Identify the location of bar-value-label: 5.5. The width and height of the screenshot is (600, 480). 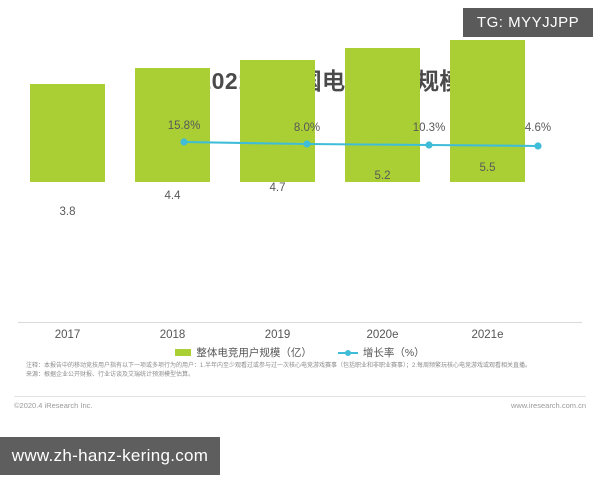
(487, 168).